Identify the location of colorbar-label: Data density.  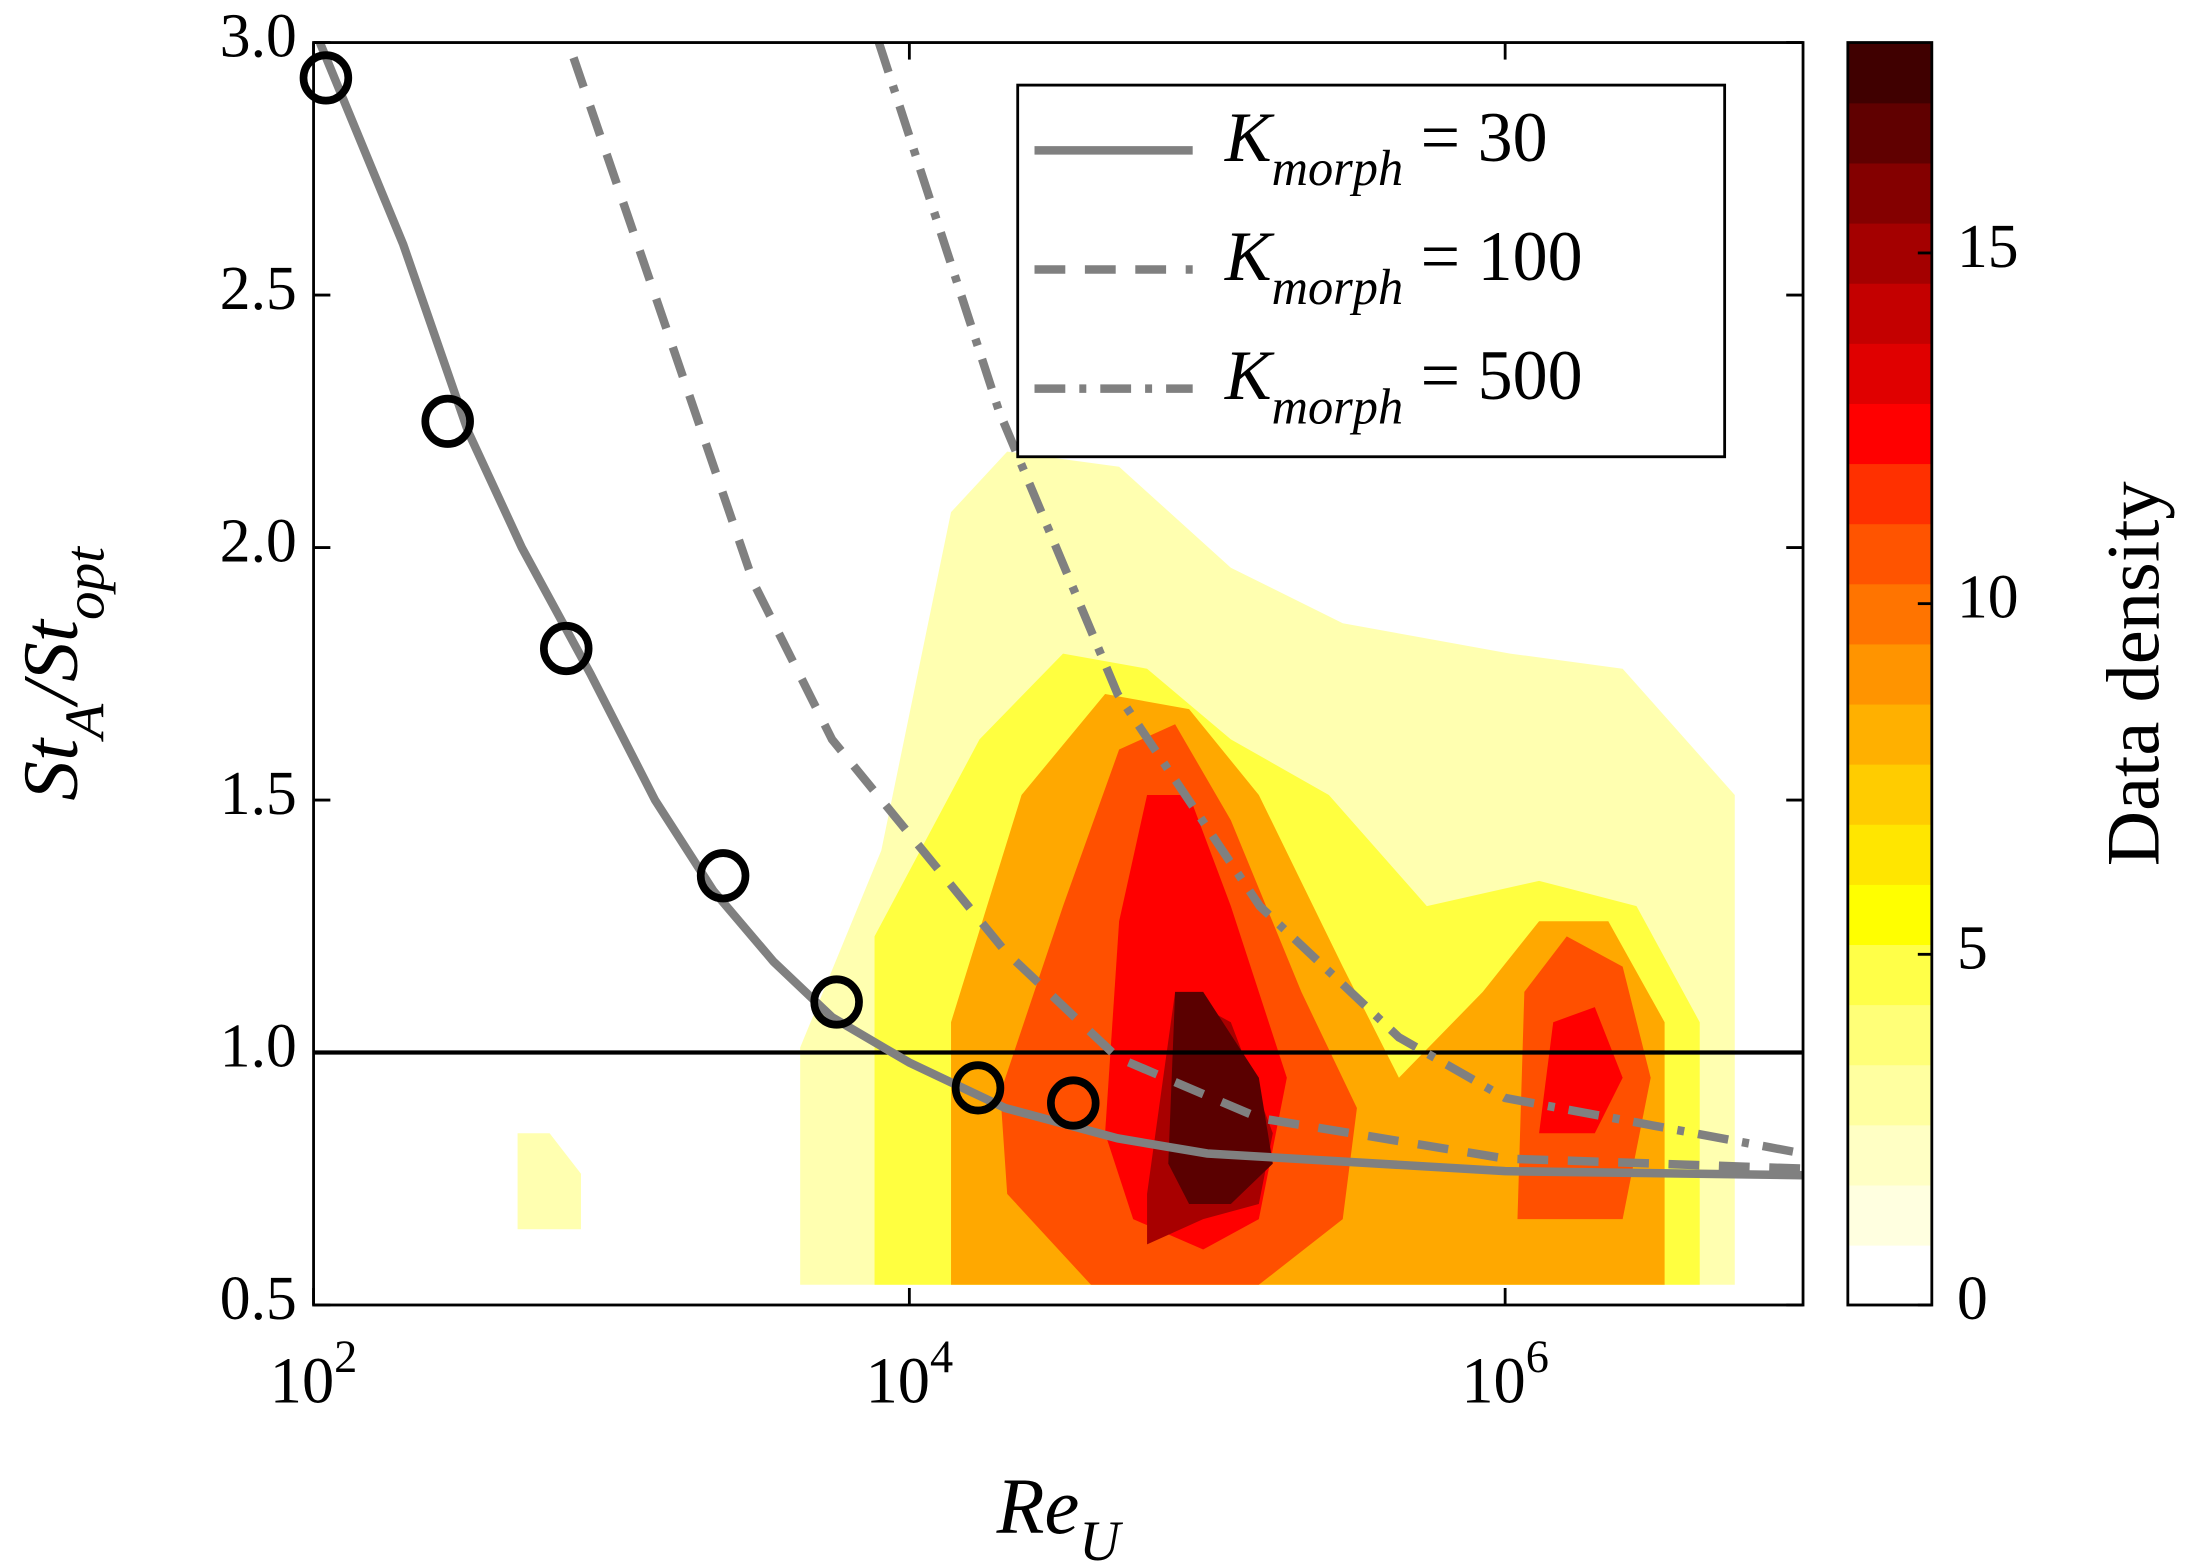
(2134, 673).